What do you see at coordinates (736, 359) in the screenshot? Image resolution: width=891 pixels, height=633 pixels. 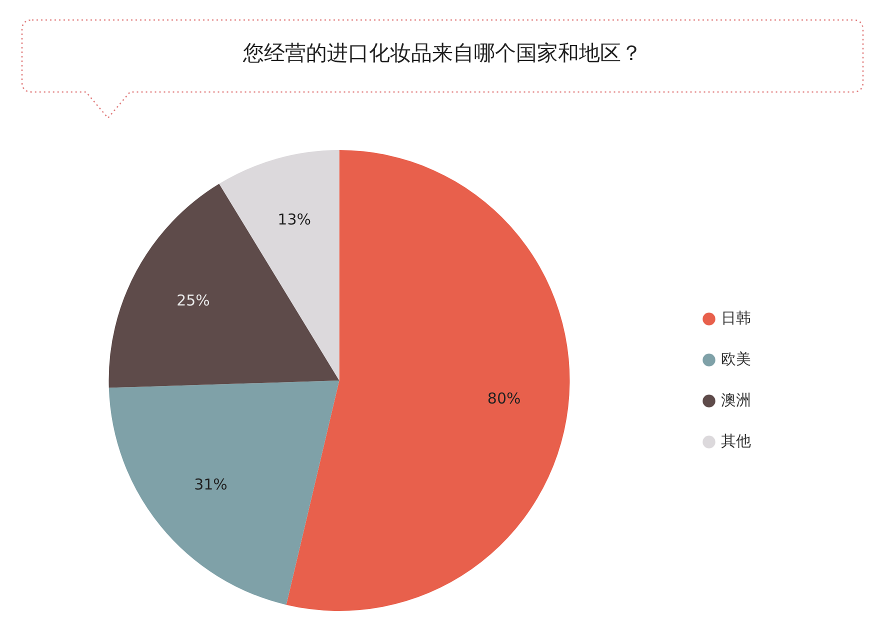 I see `legend-label: 欧美` at bounding box center [736, 359].